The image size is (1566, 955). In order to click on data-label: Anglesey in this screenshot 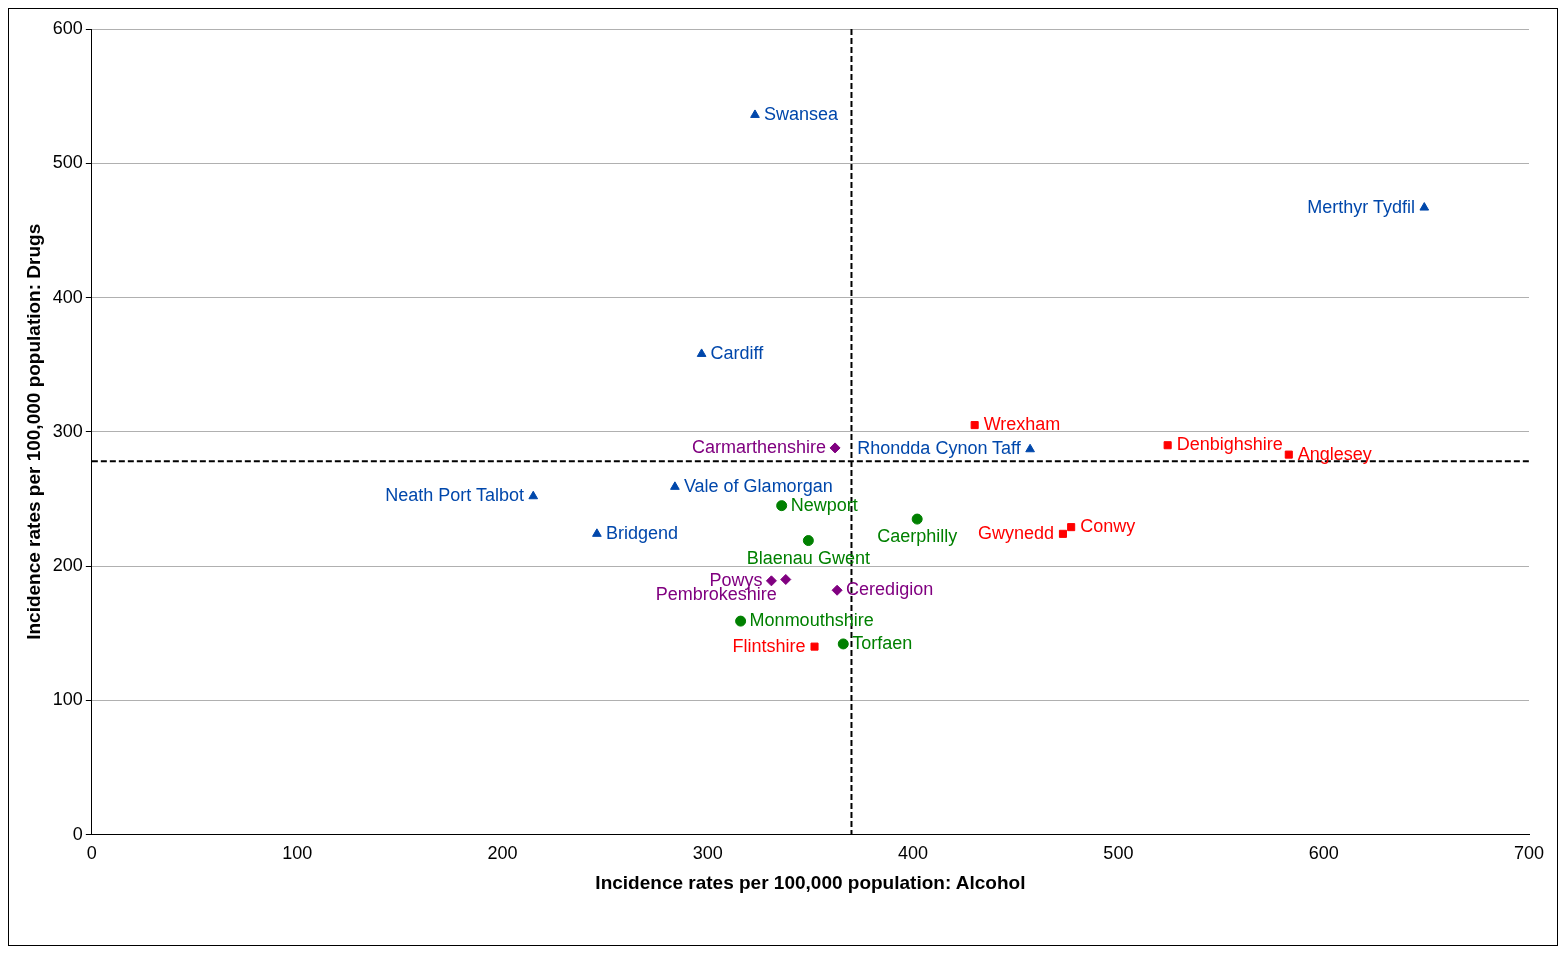, I will do `click(1334, 453)`.